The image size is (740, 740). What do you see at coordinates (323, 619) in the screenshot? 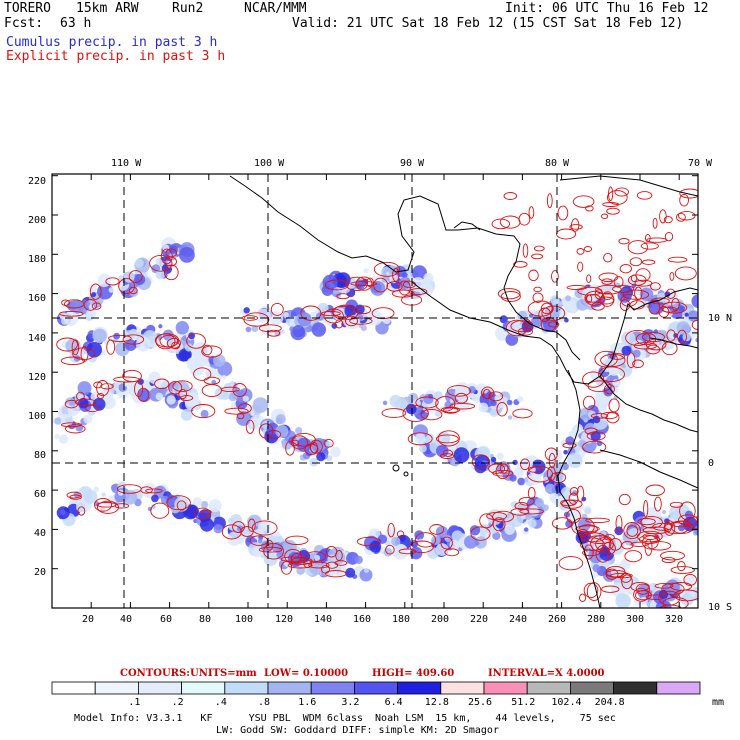
I see `x-tick-140: 140` at bounding box center [323, 619].